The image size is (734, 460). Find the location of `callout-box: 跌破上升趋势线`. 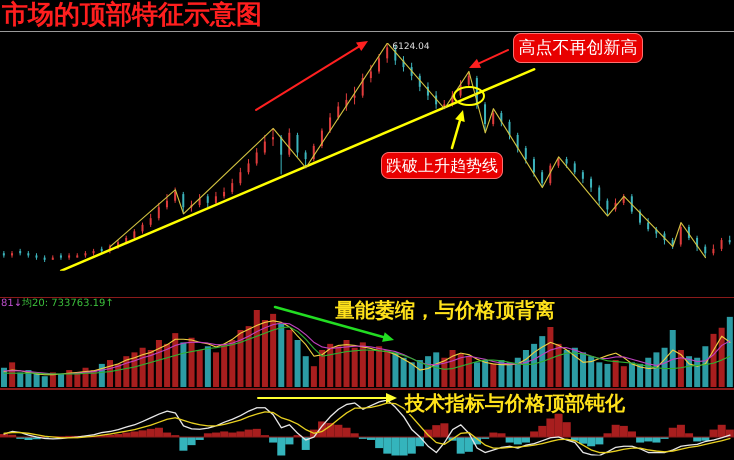

callout-box: 跌破上升趋势线 is located at coordinates (442, 165).